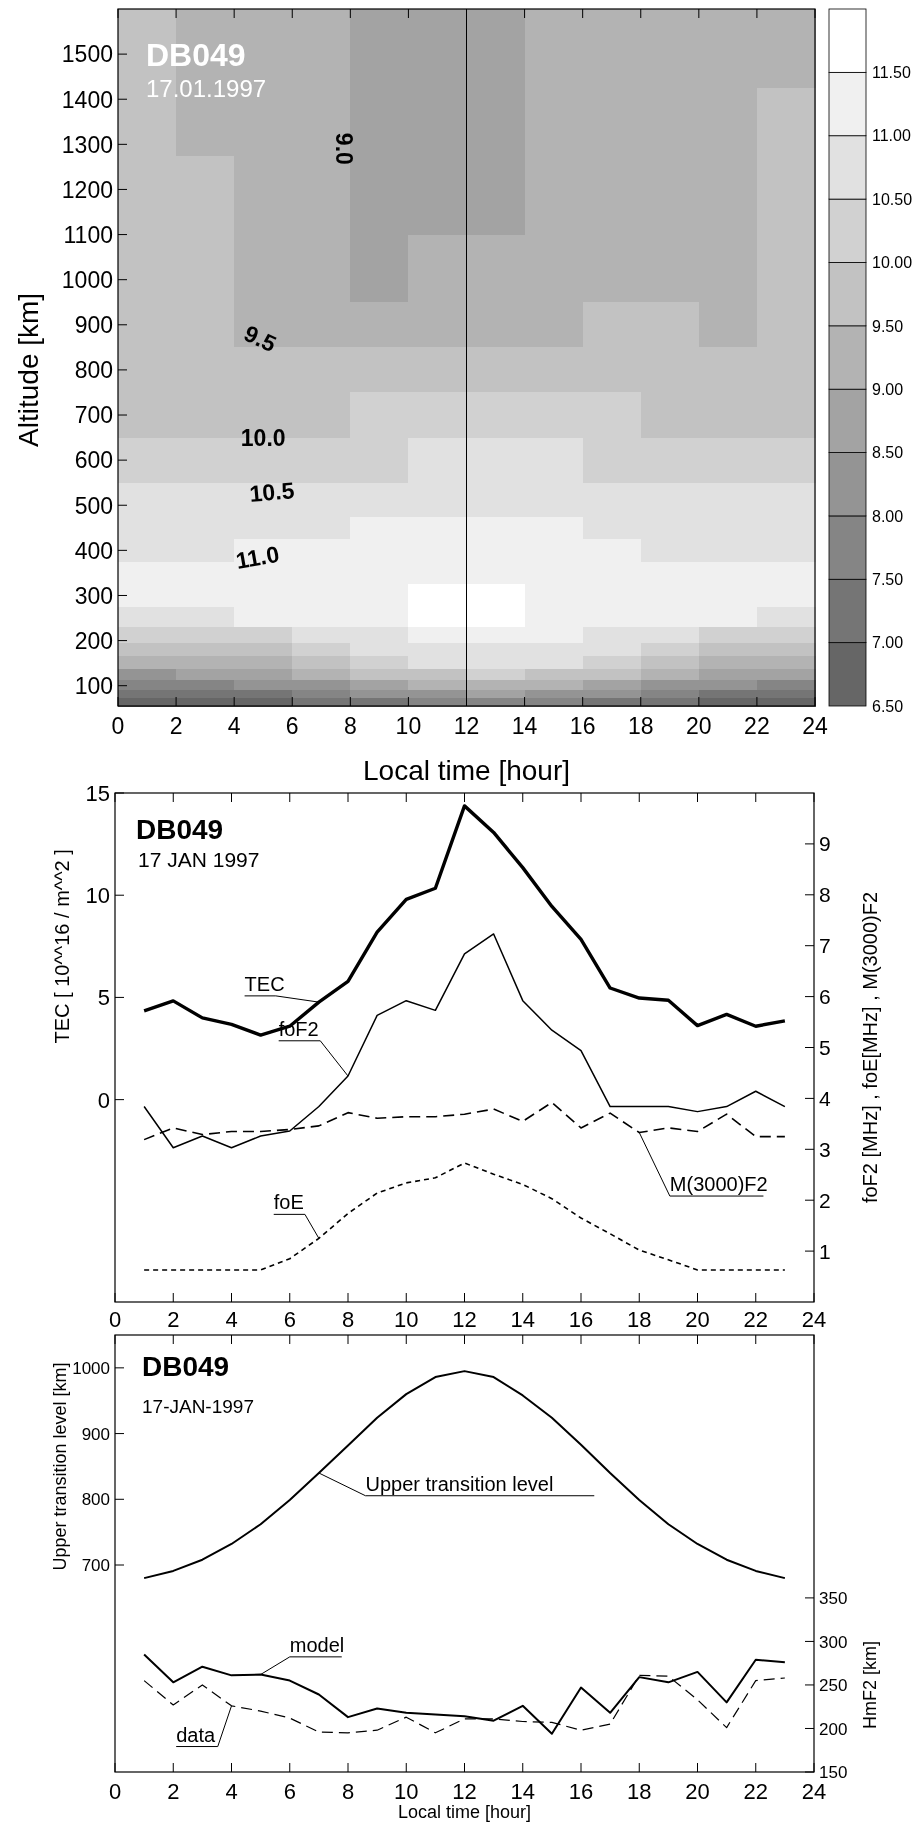 The width and height of the screenshot is (912, 1822). Describe the element at coordinates (833, 1642) in the screenshot. I see `y2-tick-label: 300` at that location.